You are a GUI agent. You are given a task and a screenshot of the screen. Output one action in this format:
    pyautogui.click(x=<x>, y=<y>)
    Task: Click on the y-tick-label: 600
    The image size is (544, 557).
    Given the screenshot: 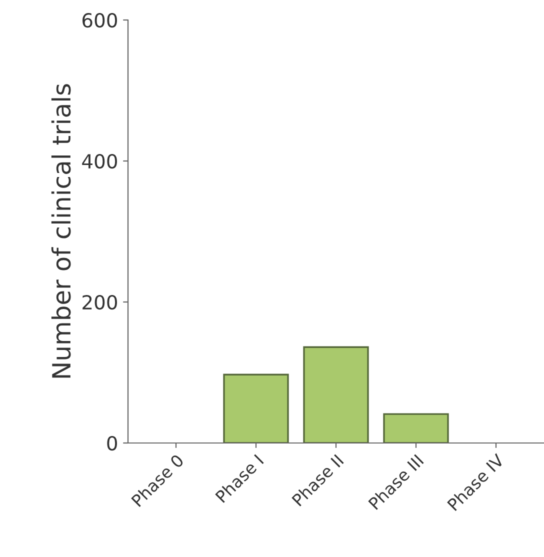 What is the action you would take?
    pyautogui.click(x=99, y=20)
    